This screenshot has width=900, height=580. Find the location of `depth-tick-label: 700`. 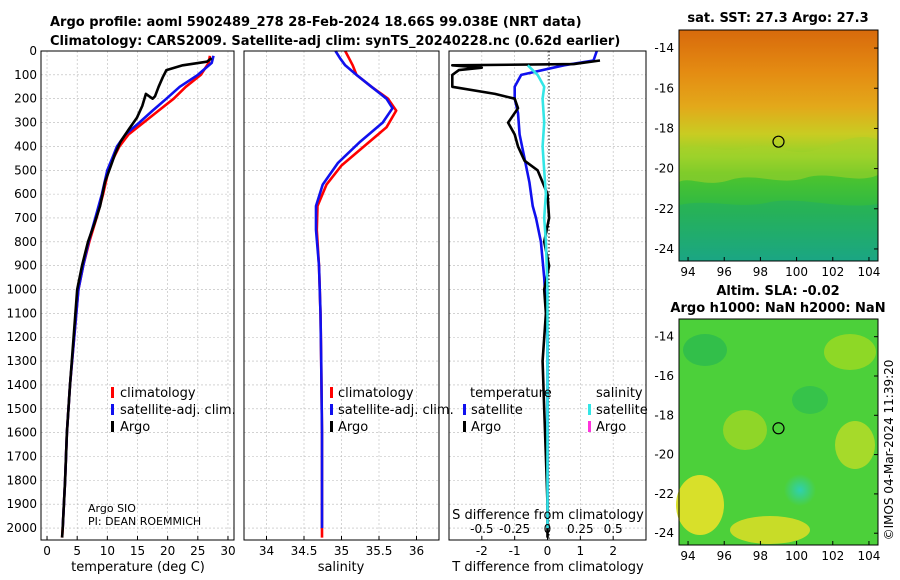

depth-tick-label: 700 is located at coordinates (25, 218).